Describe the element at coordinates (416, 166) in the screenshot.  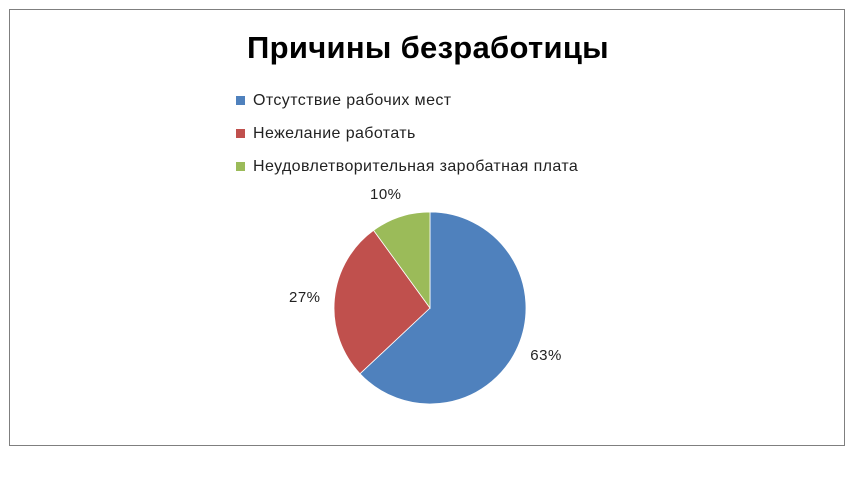
I see `legend-label: Неудовлетворительная заробатная плата` at that location.